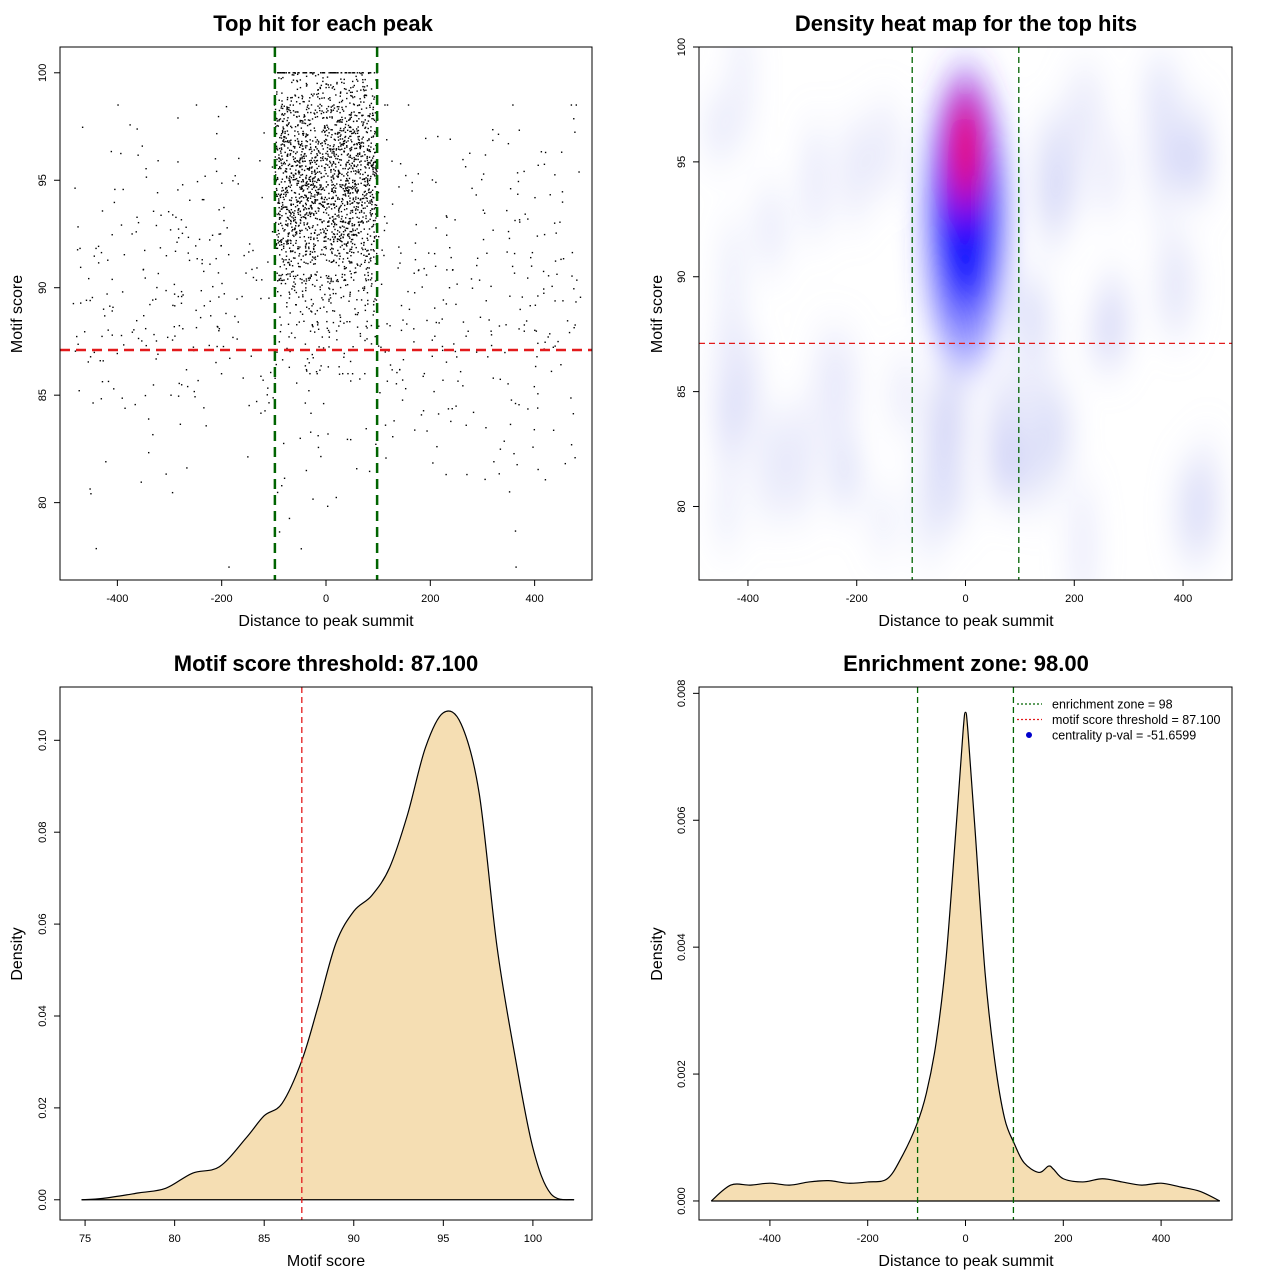 Image resolution: width=1280 pixels, height=1280 pixels. I want to click on score-density-curve, so click(328, 955).